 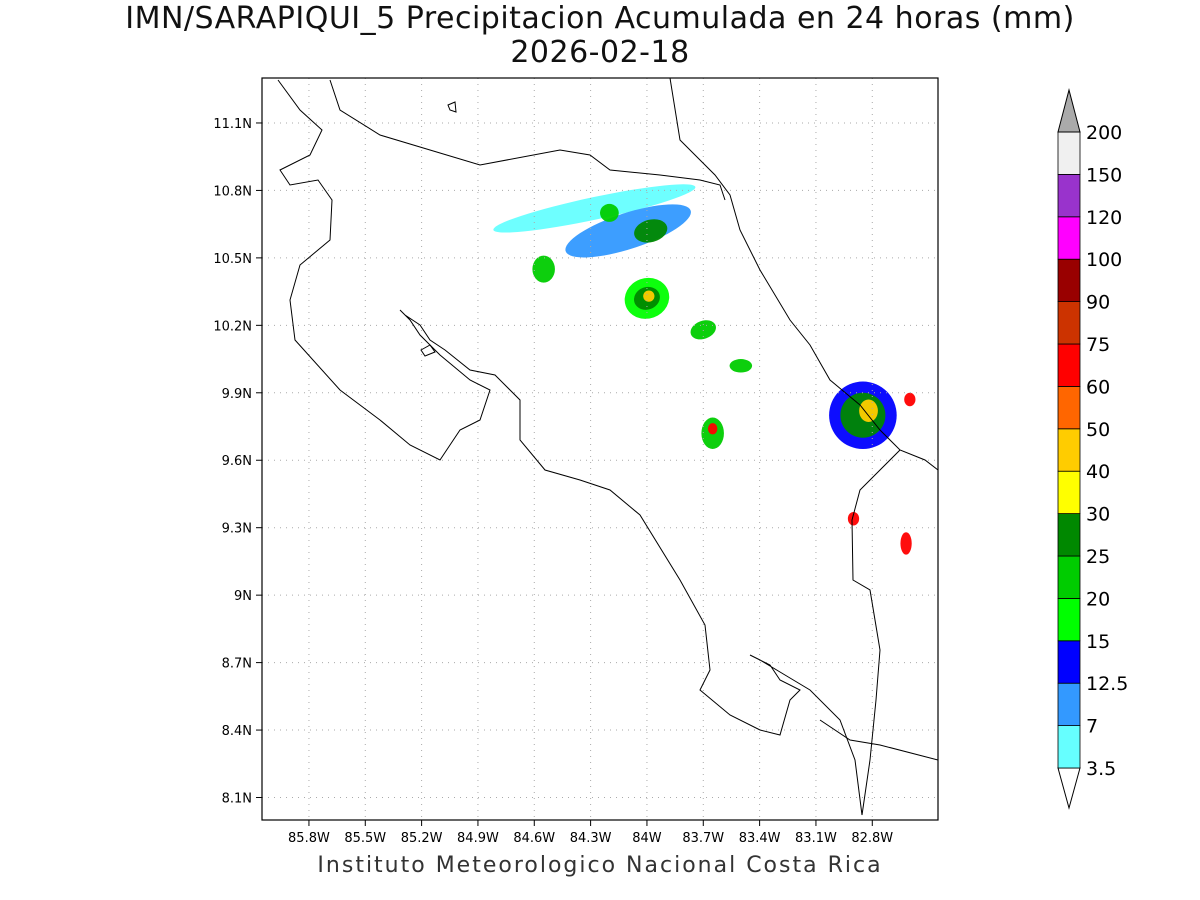 I want to click on colorbar-label: 100, so click(x=1104, y=260).